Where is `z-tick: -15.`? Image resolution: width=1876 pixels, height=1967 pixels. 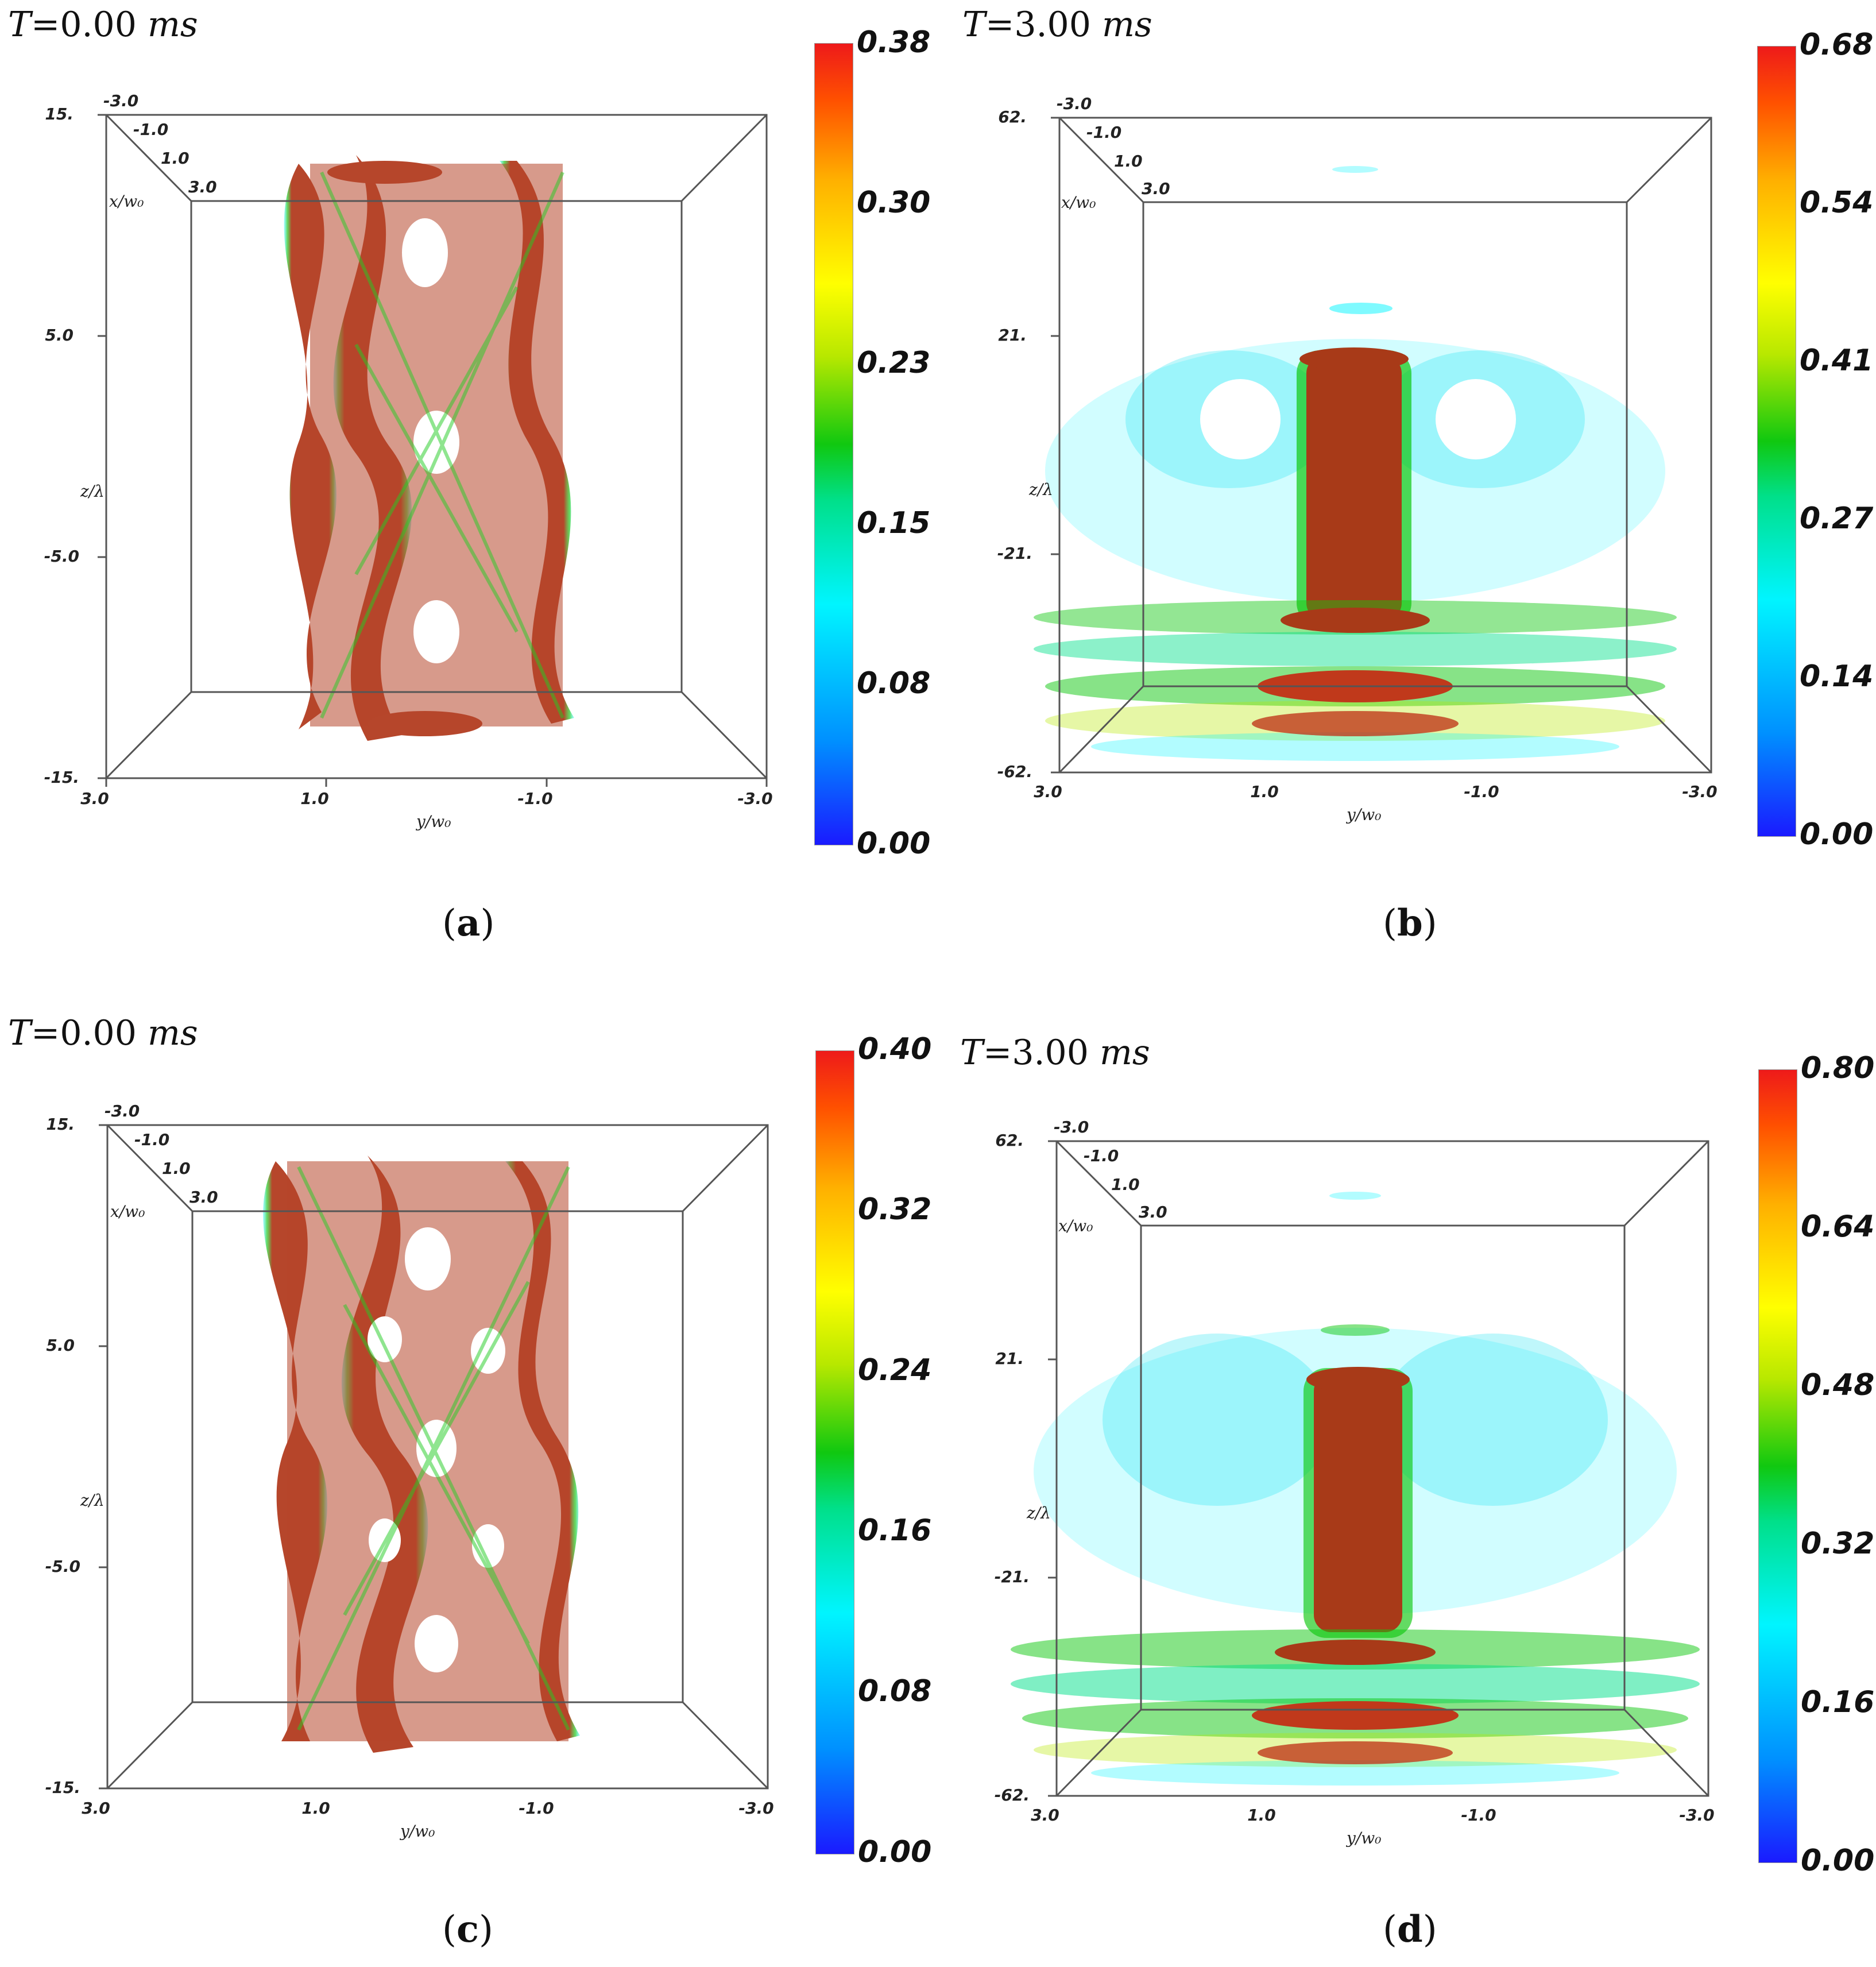
z-tick: -15. is located at coordinates (63, 1787).